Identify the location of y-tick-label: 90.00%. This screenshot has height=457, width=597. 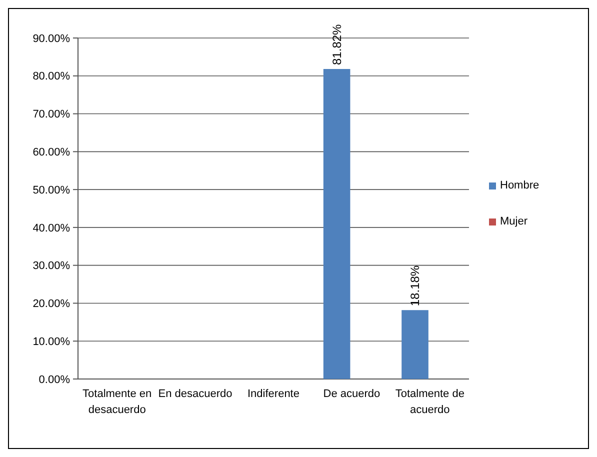
(51, 38).